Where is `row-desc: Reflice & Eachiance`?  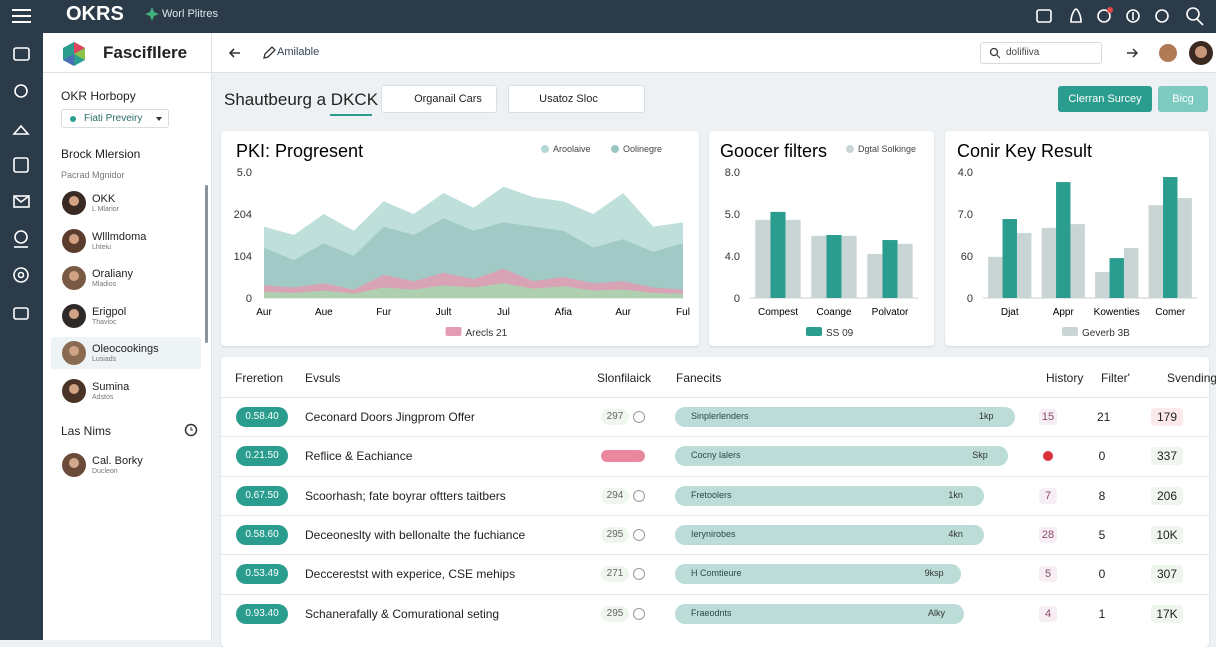 row-desc: Reflice & Eachiance is located at coordinates (359, 456).